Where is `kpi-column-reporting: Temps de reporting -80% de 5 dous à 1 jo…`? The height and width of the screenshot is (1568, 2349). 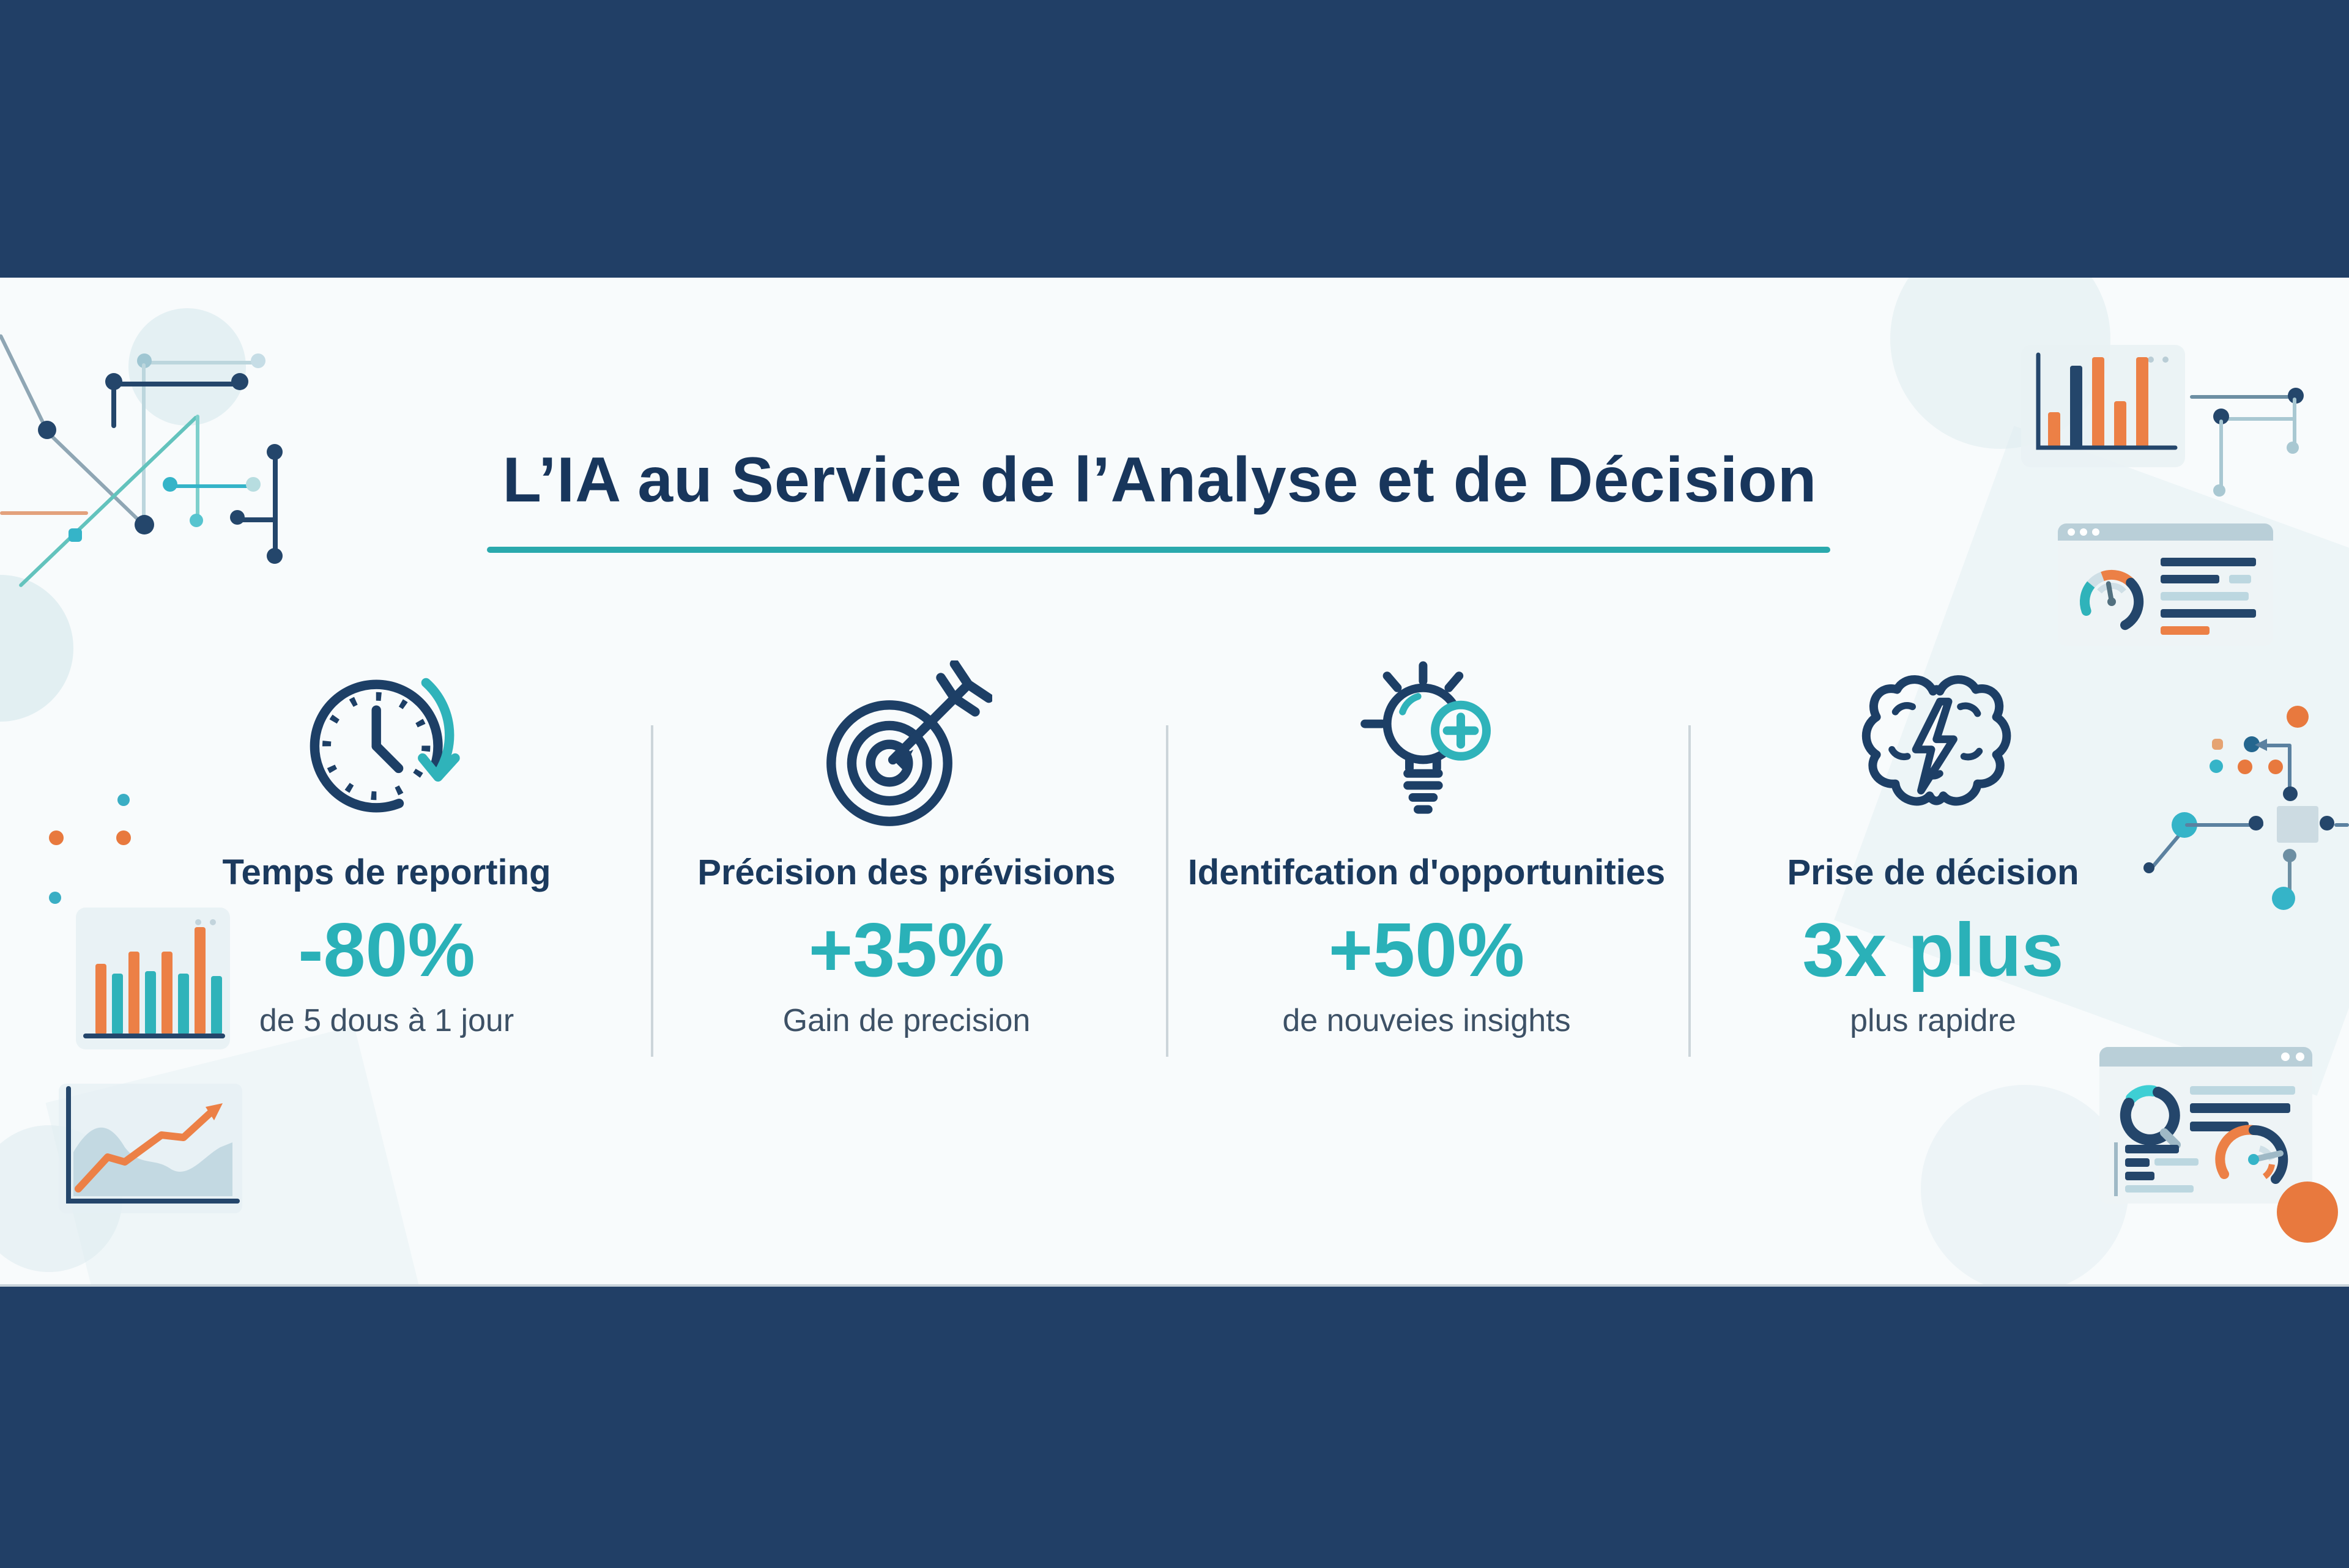 kpi-column-reporting: Temps de reporting -80% de 5 dous à 1 jo… is located at coordinates (386, 850).